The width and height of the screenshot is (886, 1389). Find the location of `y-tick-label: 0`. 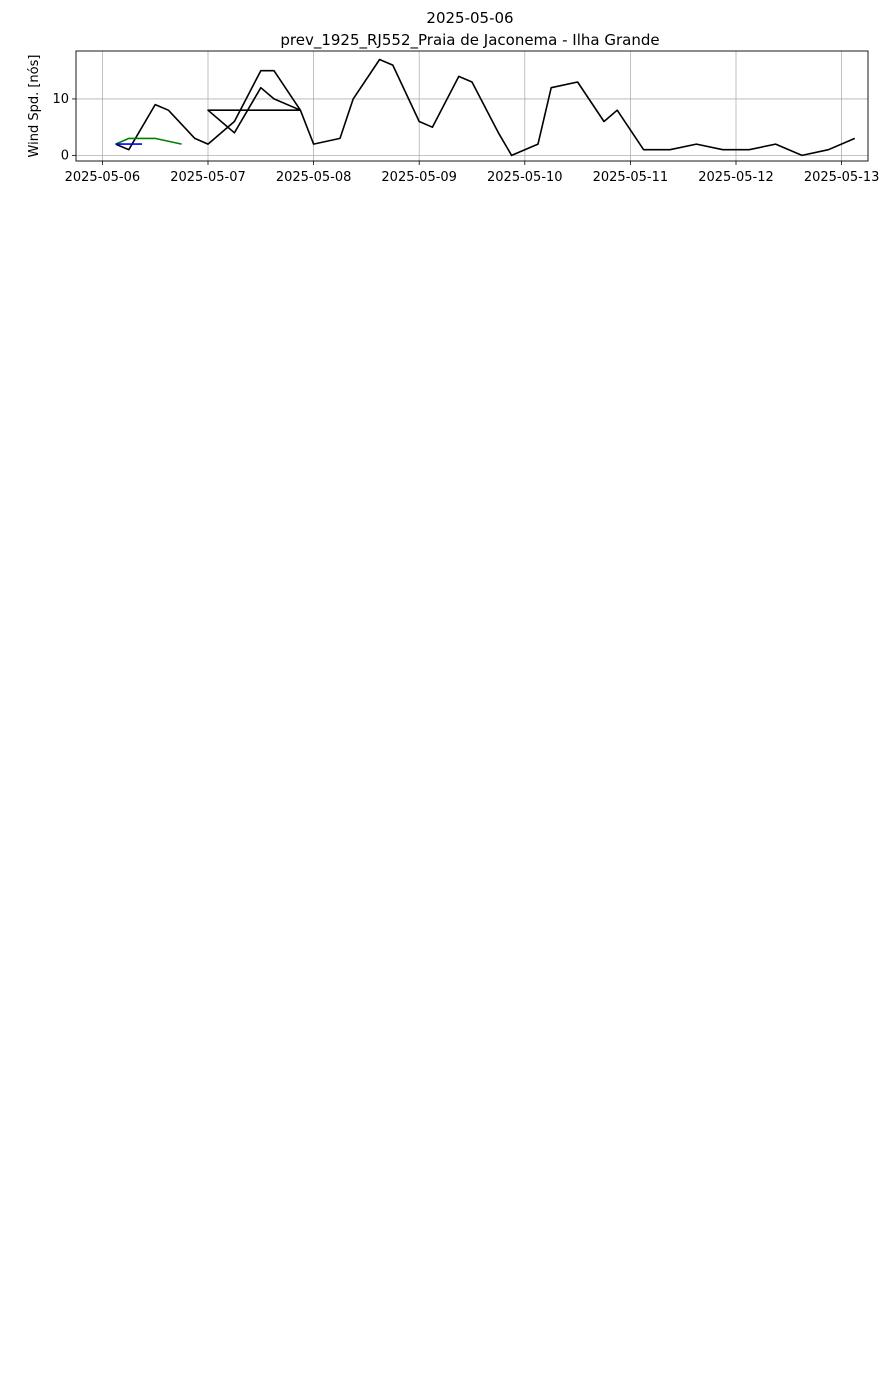

y-tick-label: 0 is located at coordinates (65, 155).